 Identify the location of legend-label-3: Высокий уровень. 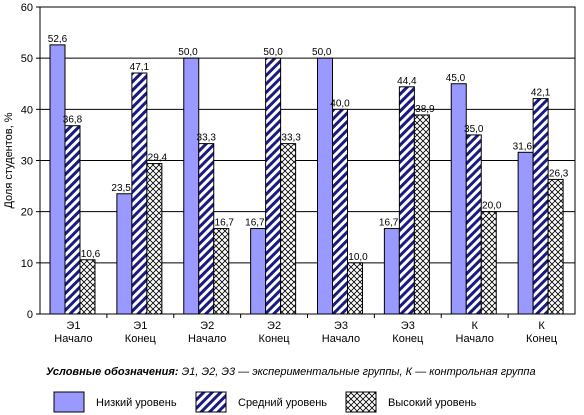
(432, 403).